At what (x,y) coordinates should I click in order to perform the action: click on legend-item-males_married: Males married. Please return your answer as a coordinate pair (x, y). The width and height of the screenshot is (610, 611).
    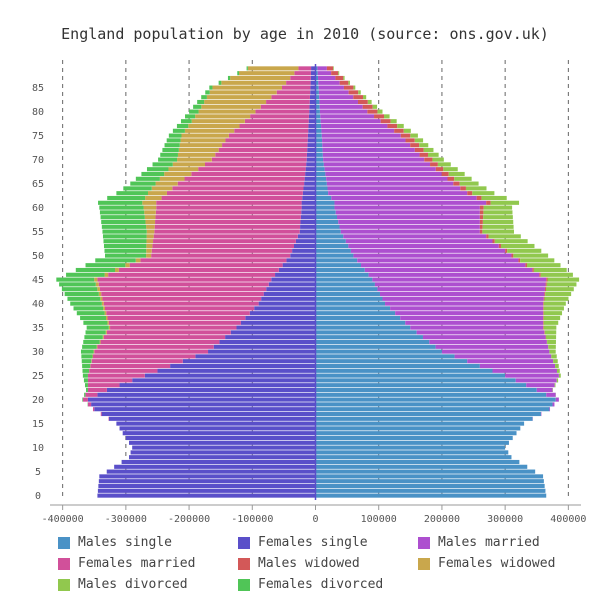
    Looking at the image, I should click on (508, 542).